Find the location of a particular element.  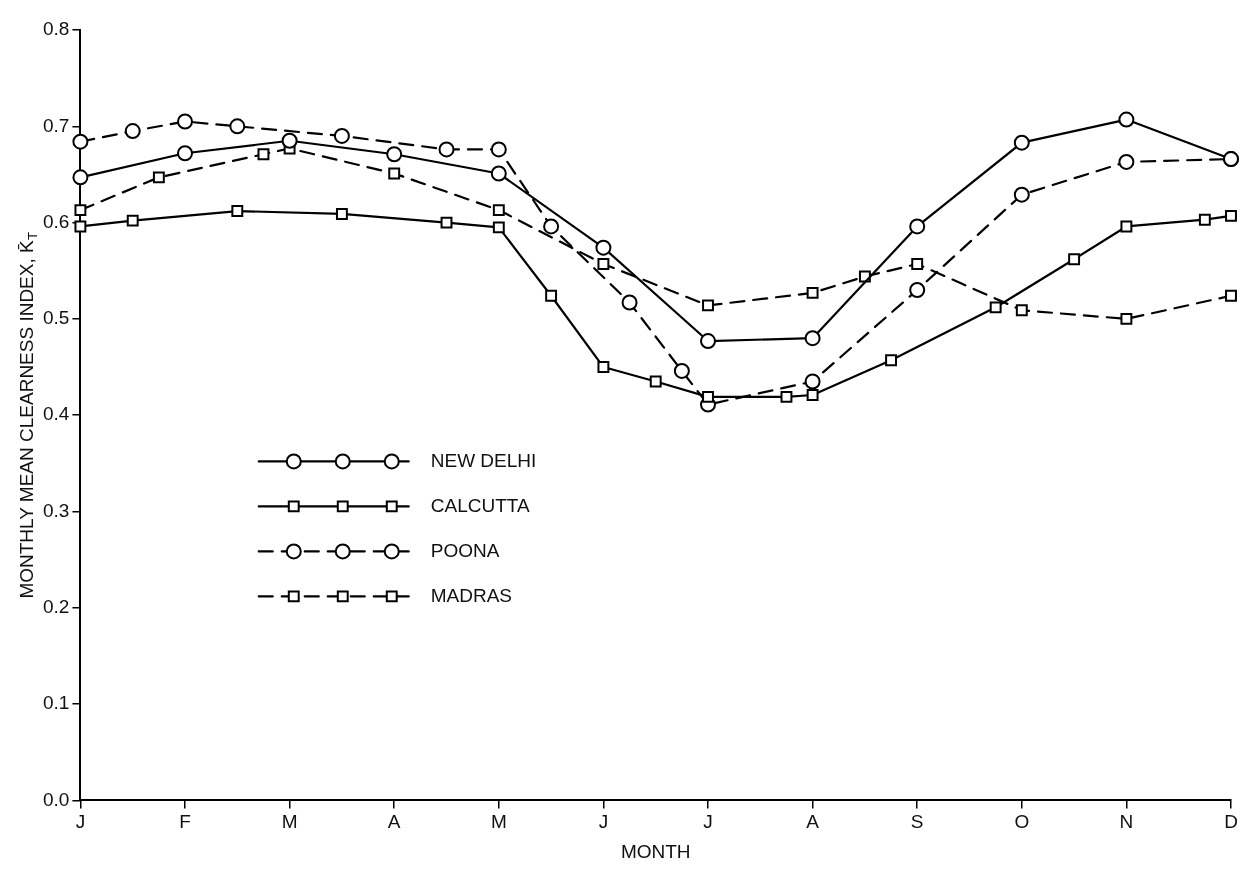

y-axis-title: MONTHLY MEAN CLEARNESS INDEX, K̄T is located at coordinates (28, 415).